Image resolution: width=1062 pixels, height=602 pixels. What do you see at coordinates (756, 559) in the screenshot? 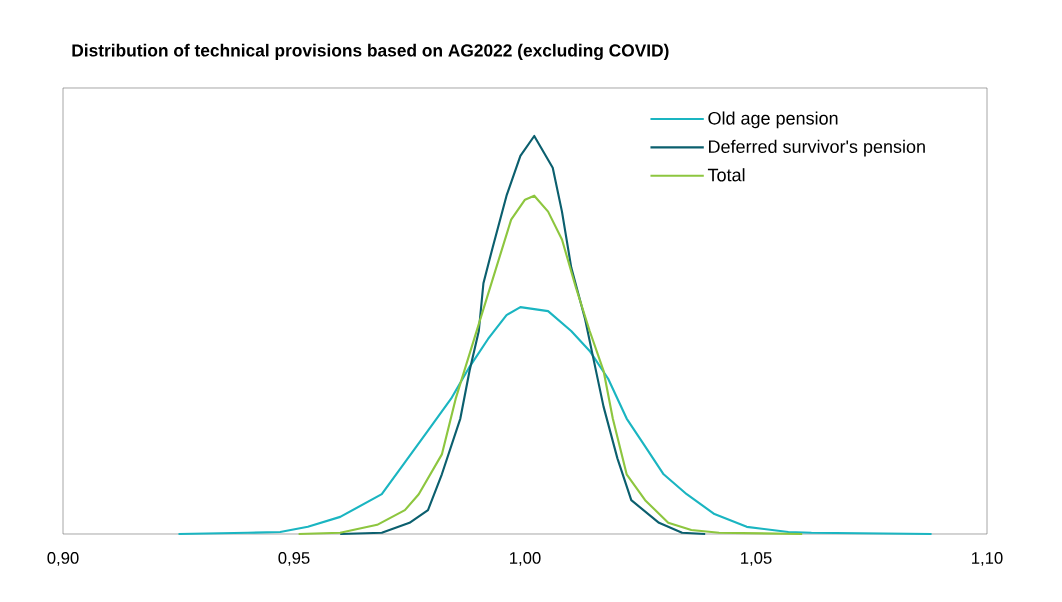
I see `x-tick-label: 1,05` at bounding box center [756, 559].